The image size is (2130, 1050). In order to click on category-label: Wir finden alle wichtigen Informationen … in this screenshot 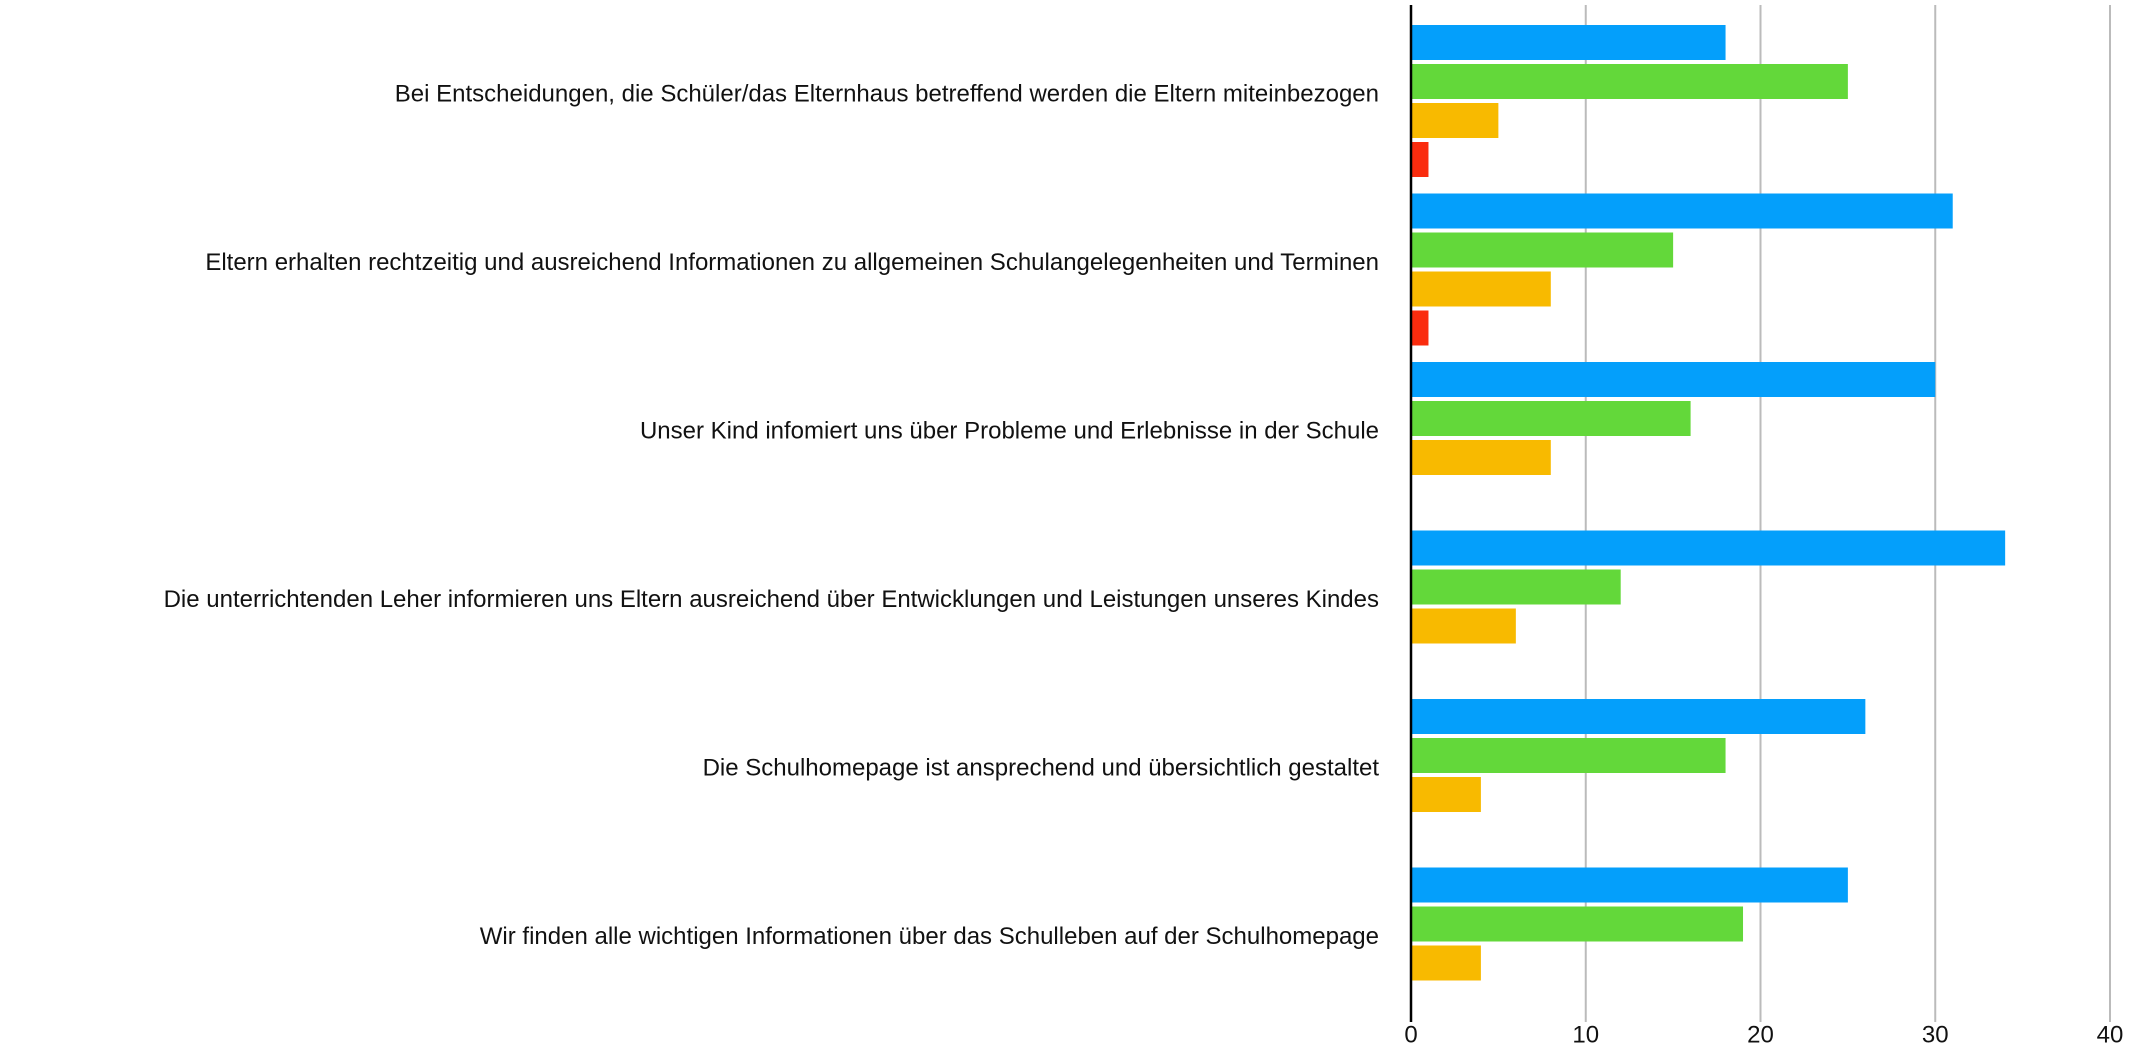, I will do `click(929, 936)`.